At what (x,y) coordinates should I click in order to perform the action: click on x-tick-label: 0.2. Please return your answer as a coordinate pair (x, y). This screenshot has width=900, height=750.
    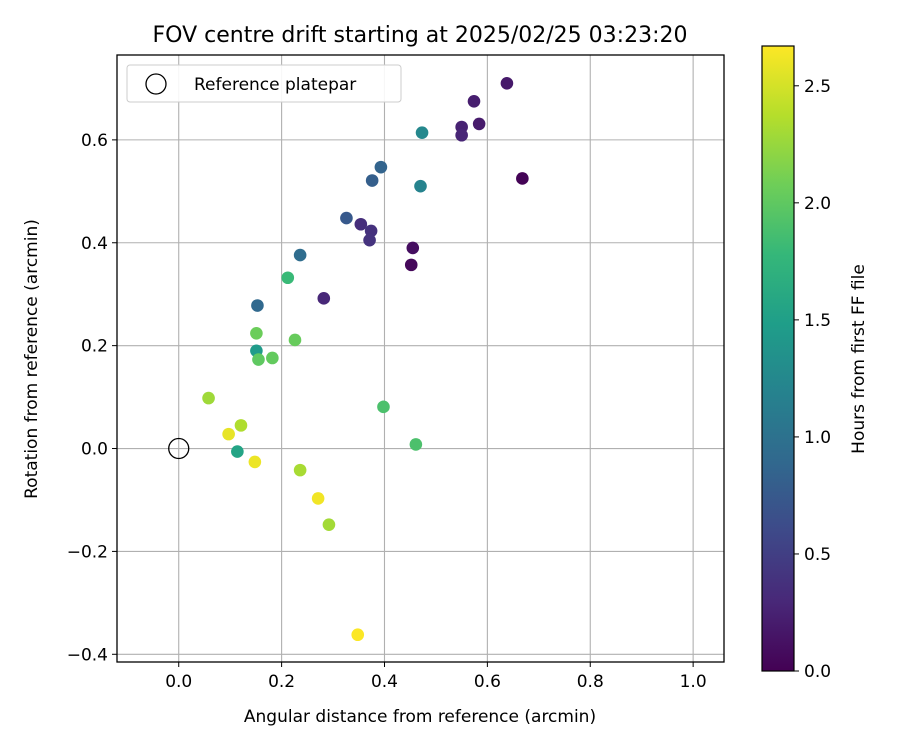
    Looking at the image, I should click on (281, 682).